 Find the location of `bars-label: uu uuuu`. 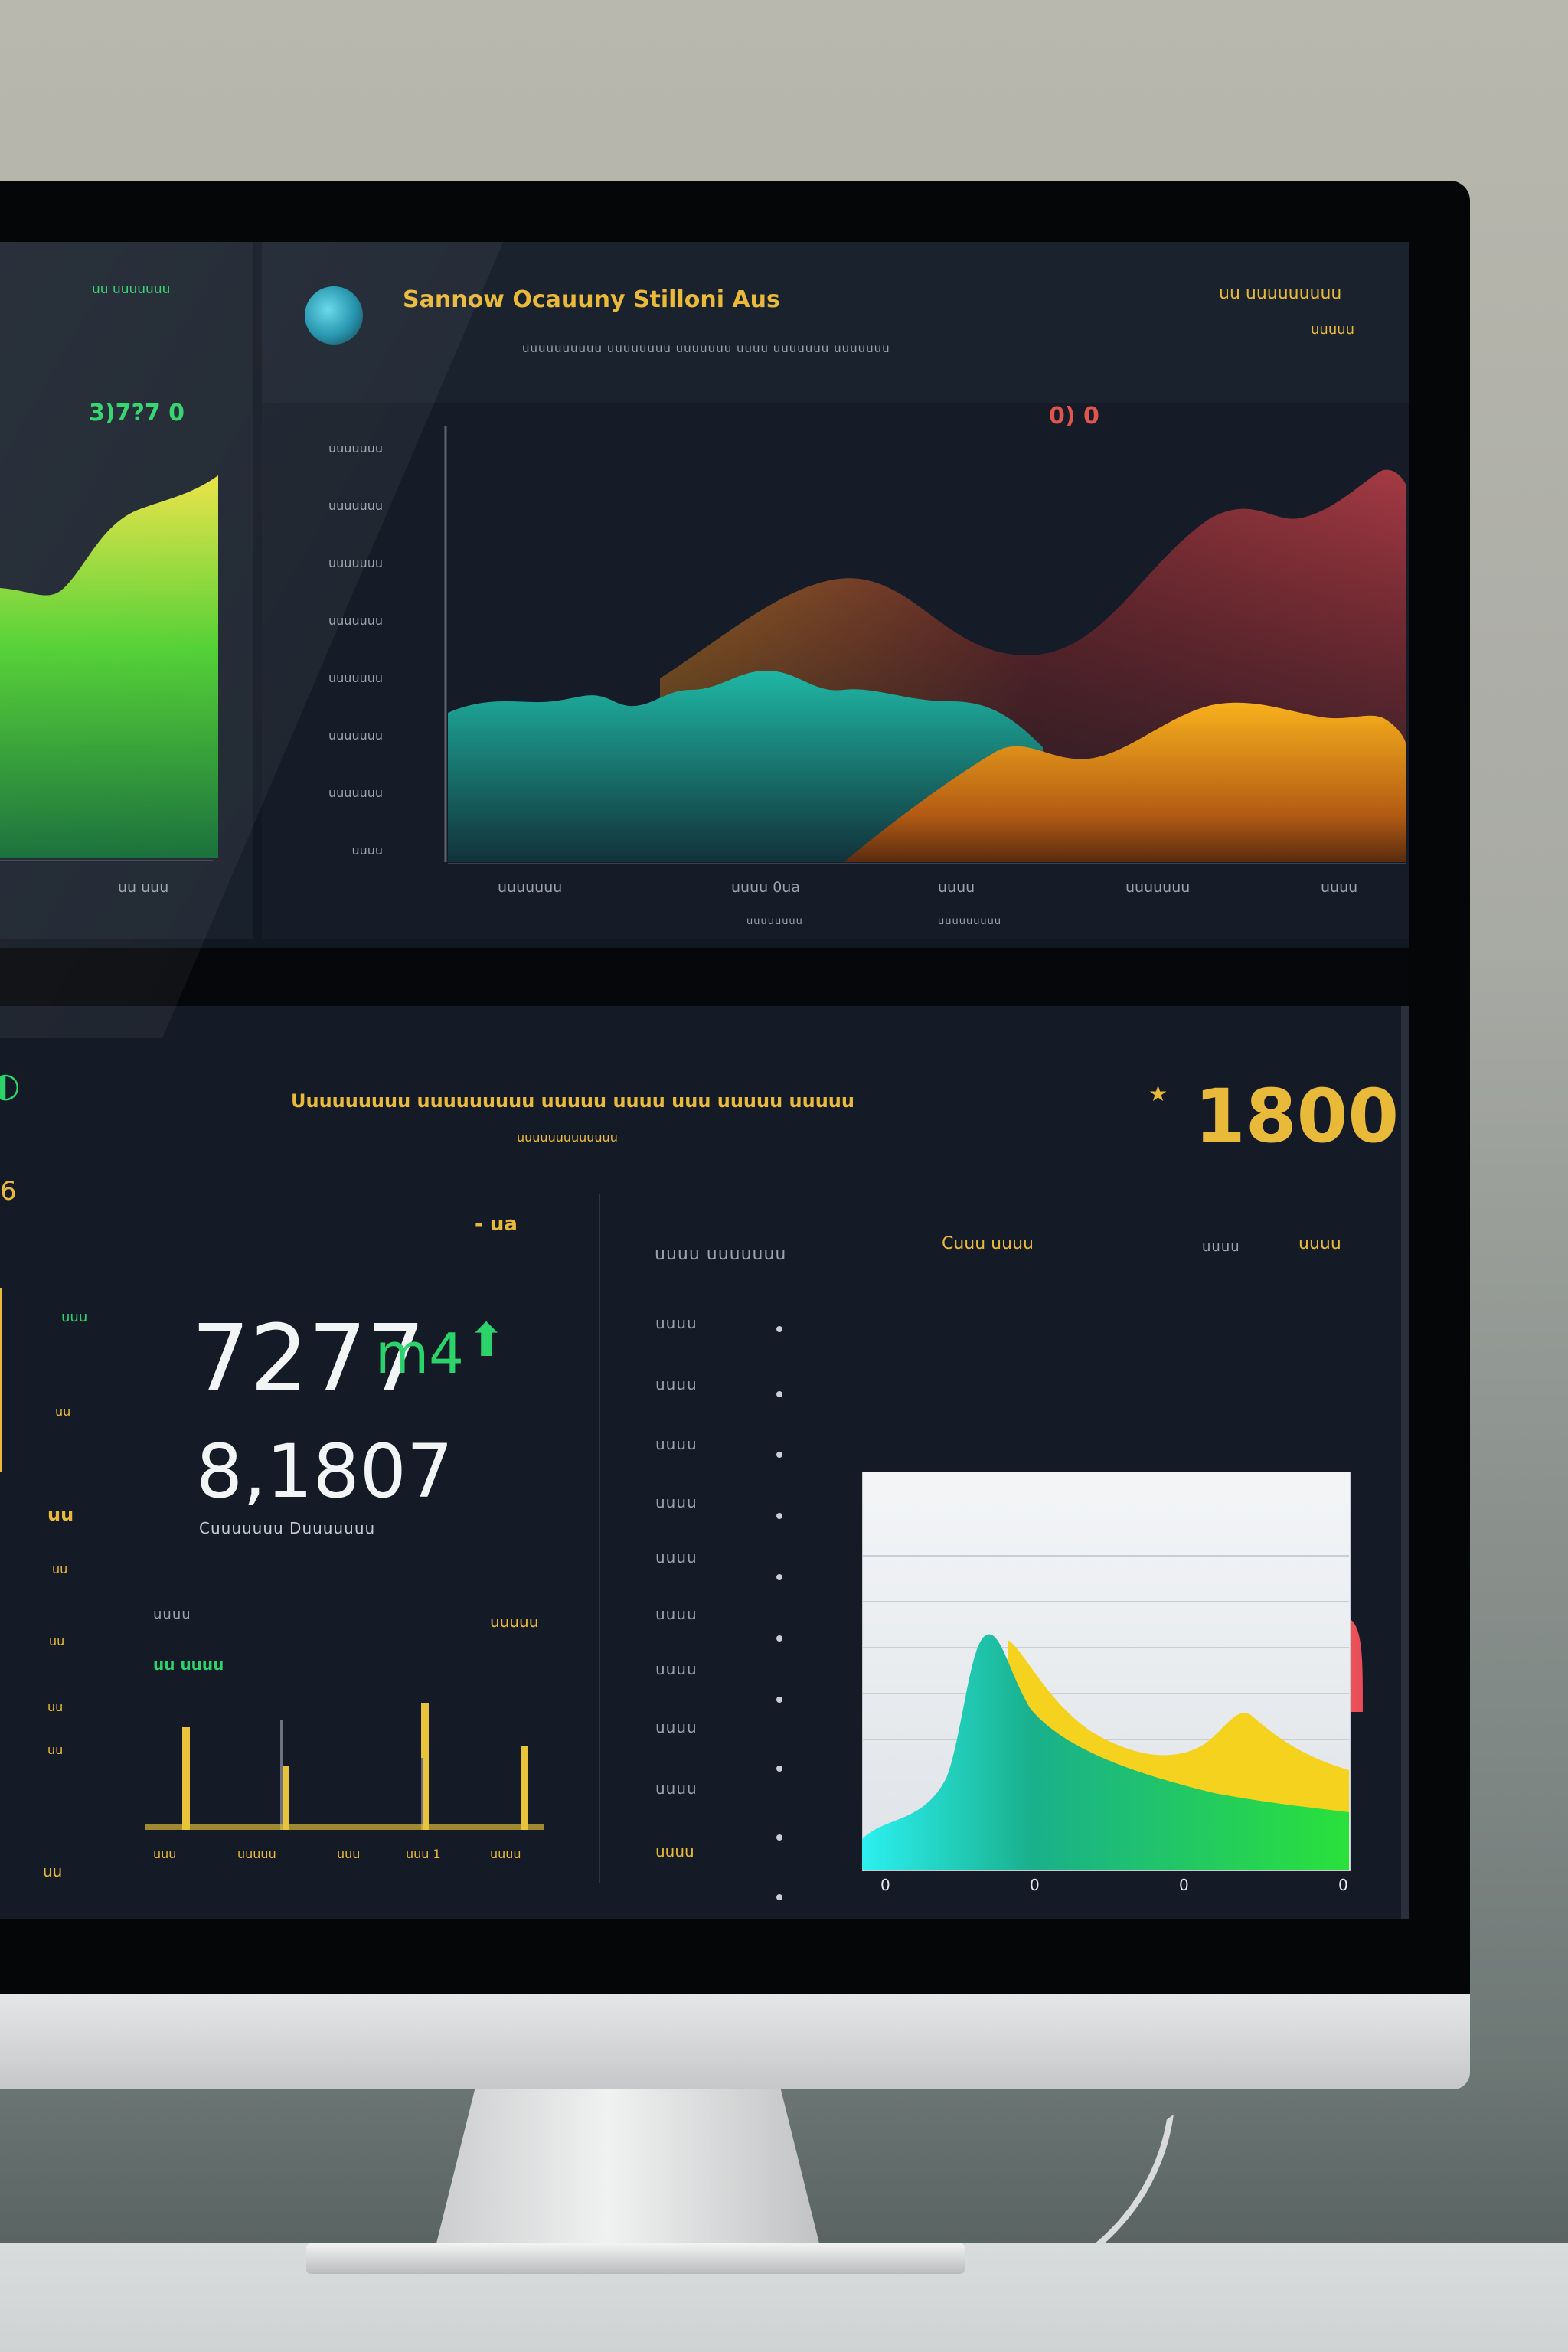

bars-label: uu uuuu is located at coordinates (188, 1664).